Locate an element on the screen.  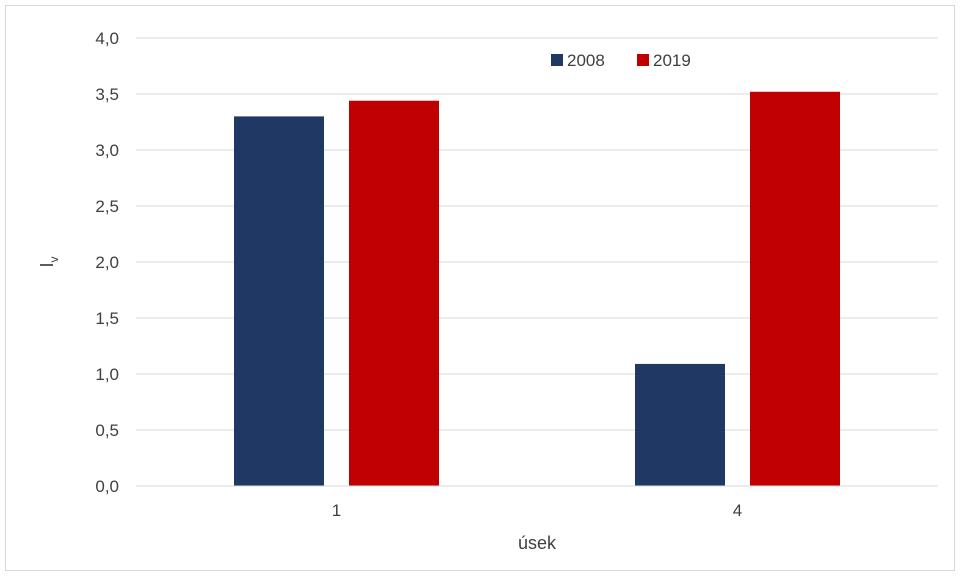
x-axis-title: úsek is located at coordinates (537, 543).